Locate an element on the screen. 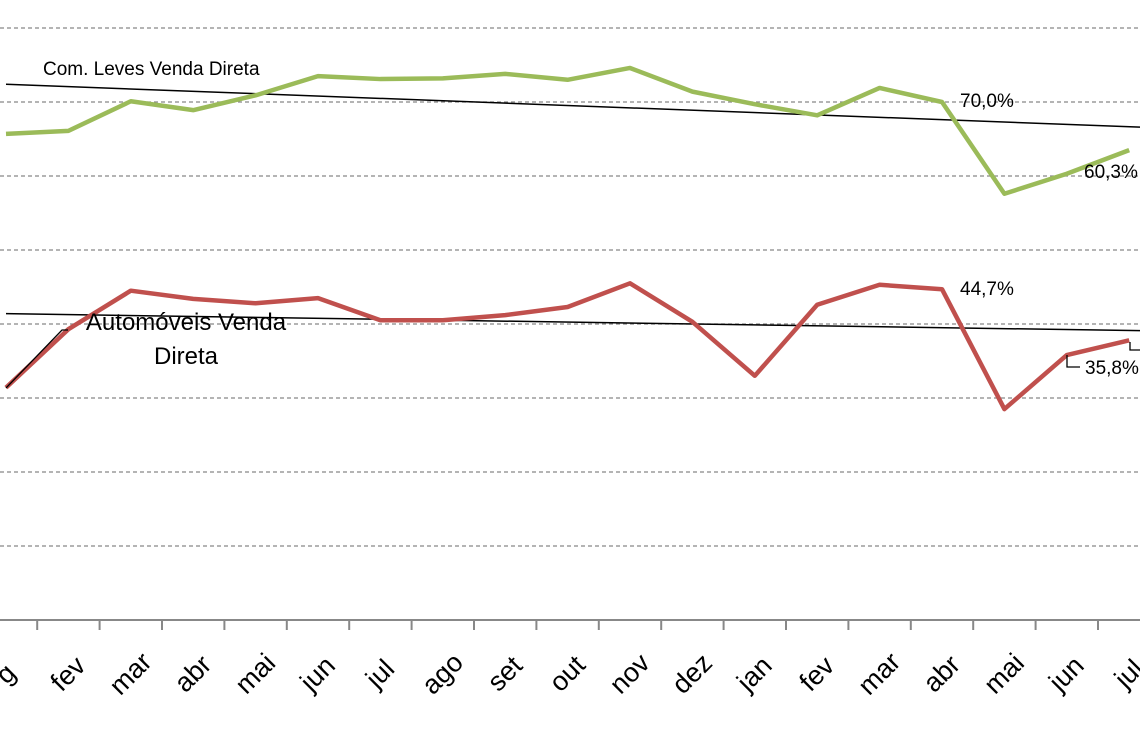  series-label: Com. Leves Venda Direta is located at coordinates (151, 69).